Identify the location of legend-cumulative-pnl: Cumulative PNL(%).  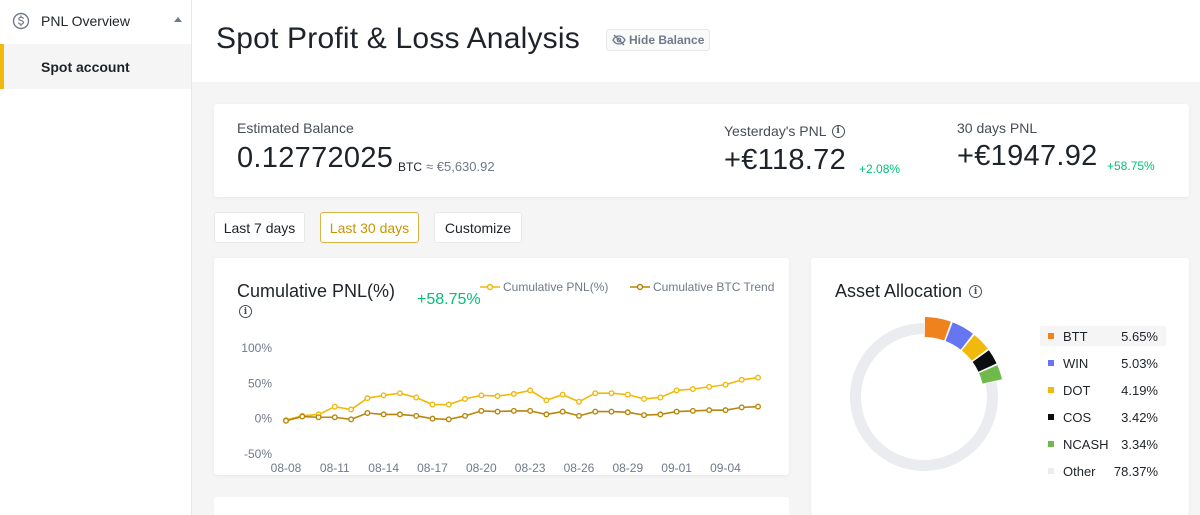
(544, 287).